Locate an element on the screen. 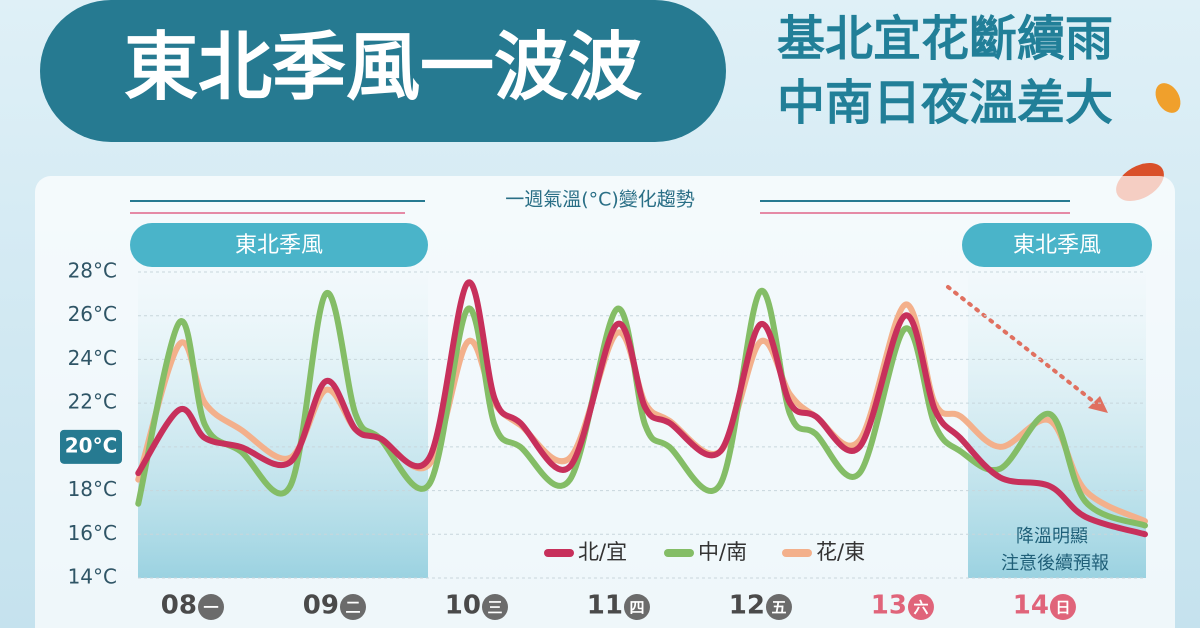  x-tick-label: 09 is located at coordinates (321, 606).